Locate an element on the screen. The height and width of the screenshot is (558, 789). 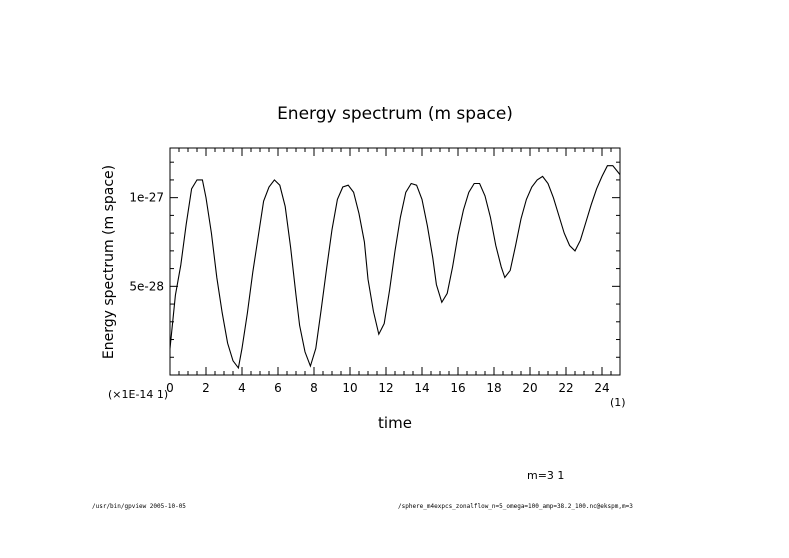
y-scale-label: (×1E-14 1) is located at coordinates (138, 394).